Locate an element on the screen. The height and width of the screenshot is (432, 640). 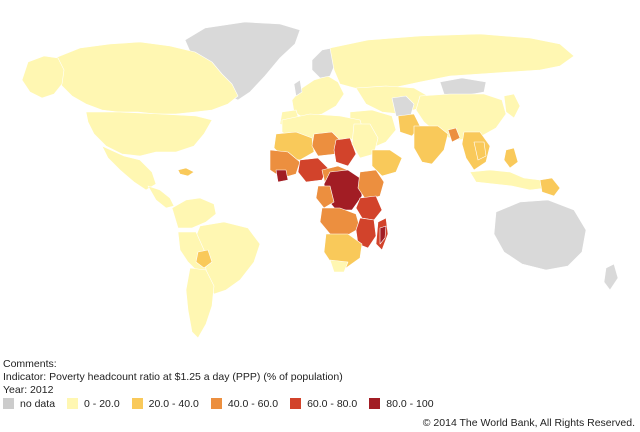
legend-label: 40.0 - 60.0 is located at coordinates (253, 403).